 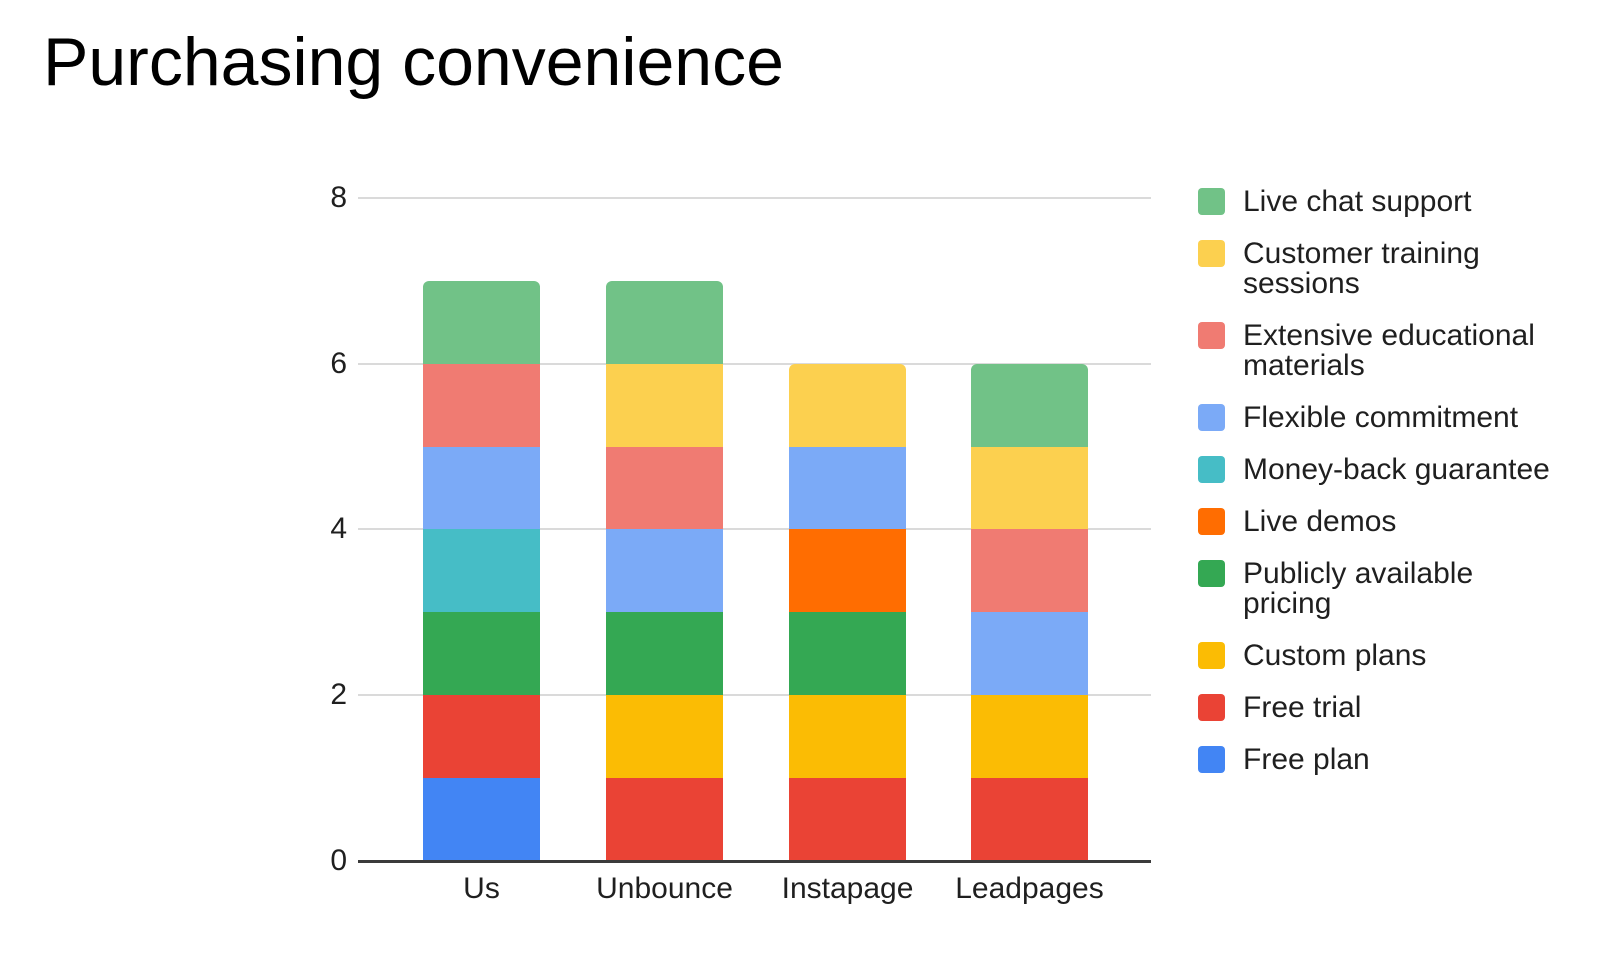 What do you see at coordinates (1029, 888) in the screenshot?
I see `x-axis-label-leadpages: Leadpages` at bounding box center [1029, 888].